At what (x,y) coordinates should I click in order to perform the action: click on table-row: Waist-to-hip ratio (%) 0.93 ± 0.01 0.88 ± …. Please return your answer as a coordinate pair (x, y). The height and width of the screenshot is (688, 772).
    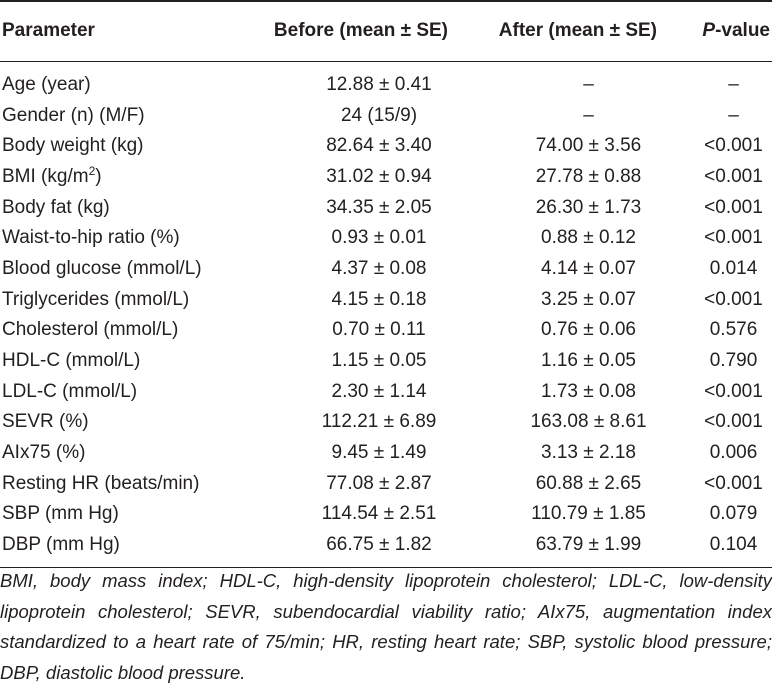
    Looking at the image, I should click on (386, 238).